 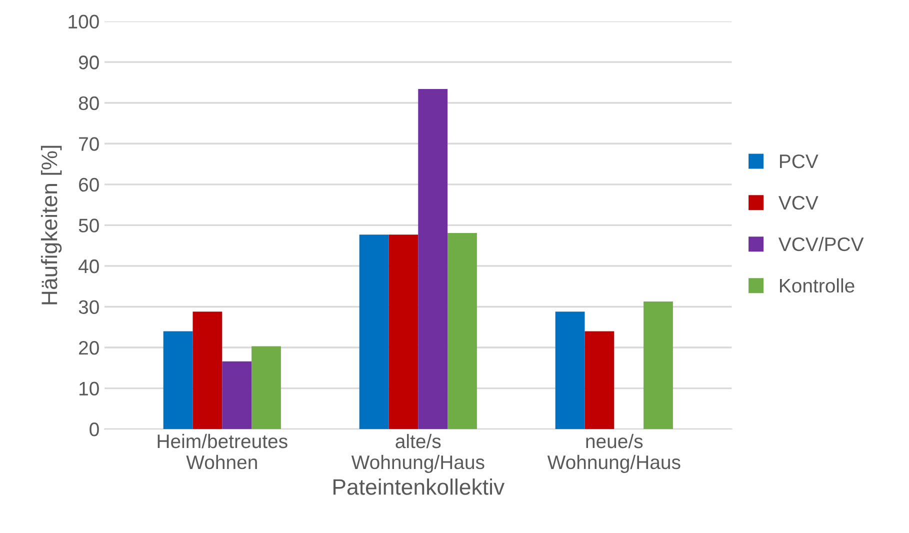 I want to click on x-tick-label: Heim/betreutes Wohnen, so click(x=223, y=452).